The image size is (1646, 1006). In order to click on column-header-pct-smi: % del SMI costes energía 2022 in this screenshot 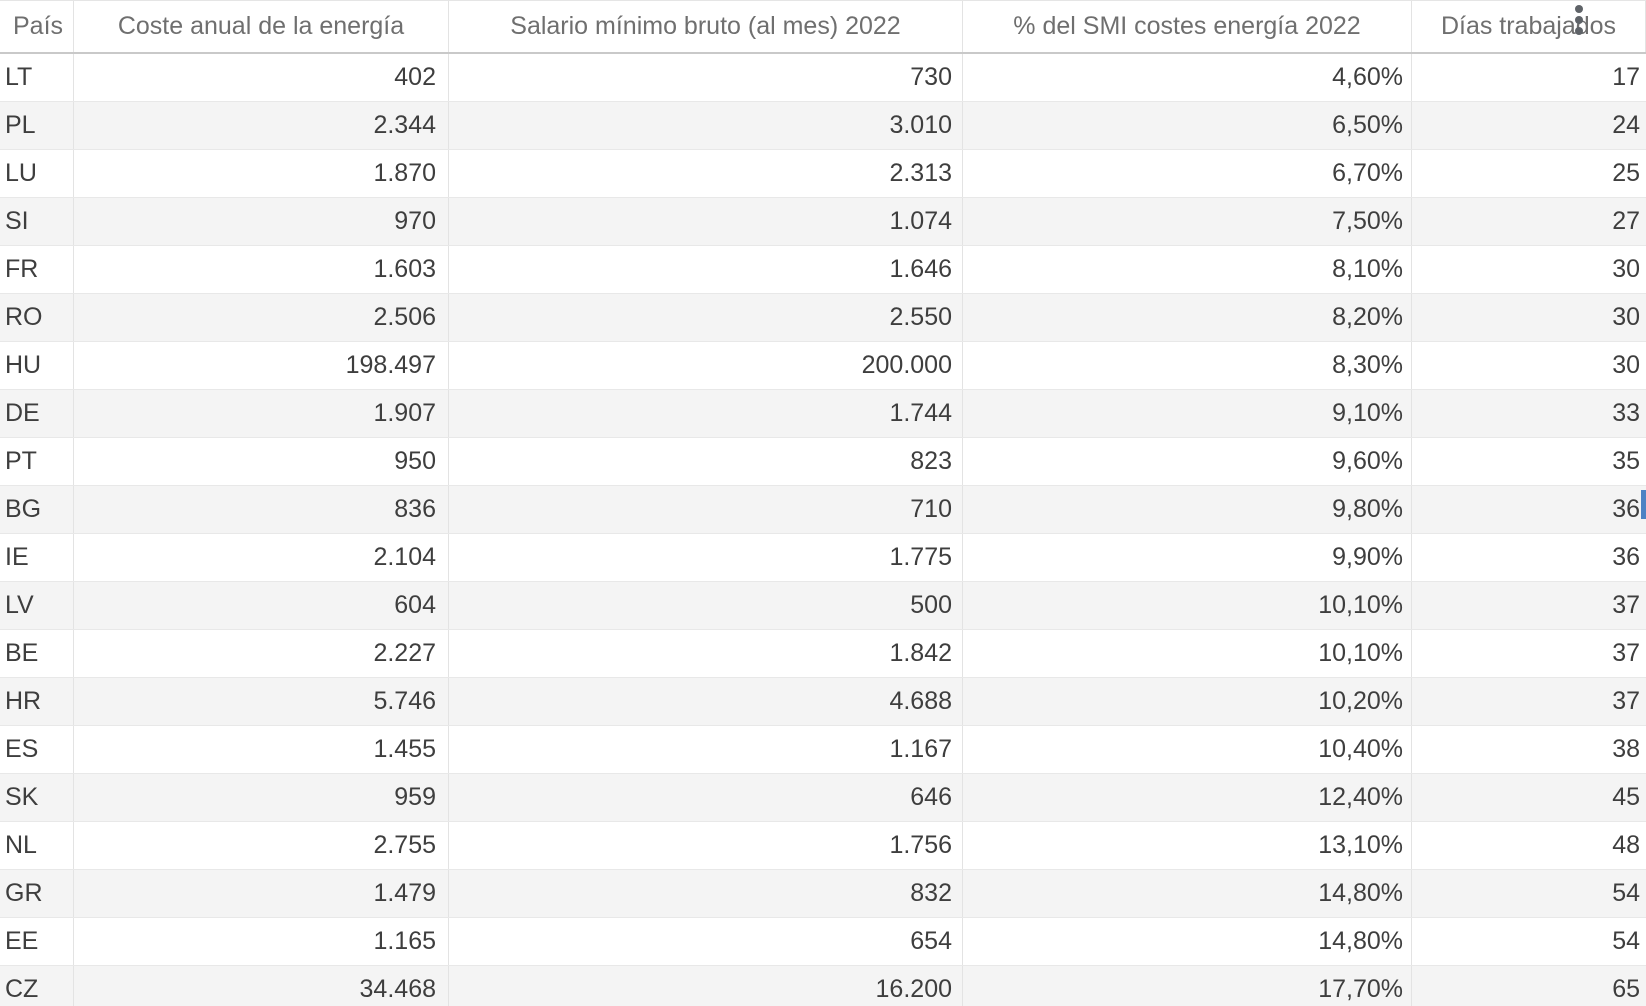, I will do `click(1187, 26)`.